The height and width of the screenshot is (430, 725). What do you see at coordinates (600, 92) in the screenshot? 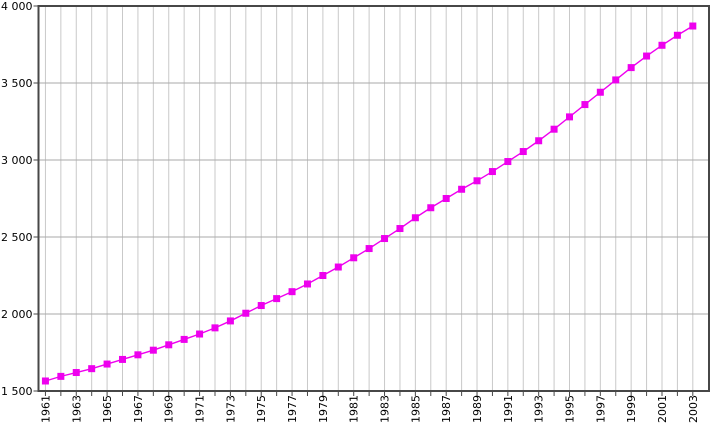
I see `data-point-1997` at bounding box center [600, 92].